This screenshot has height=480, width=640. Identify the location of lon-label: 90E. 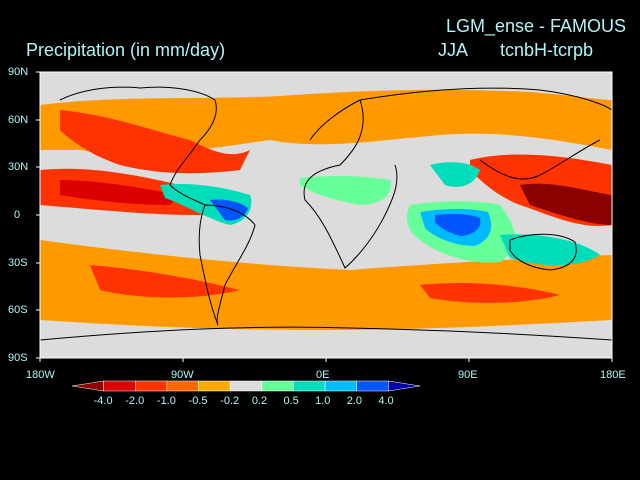
(468, 375).